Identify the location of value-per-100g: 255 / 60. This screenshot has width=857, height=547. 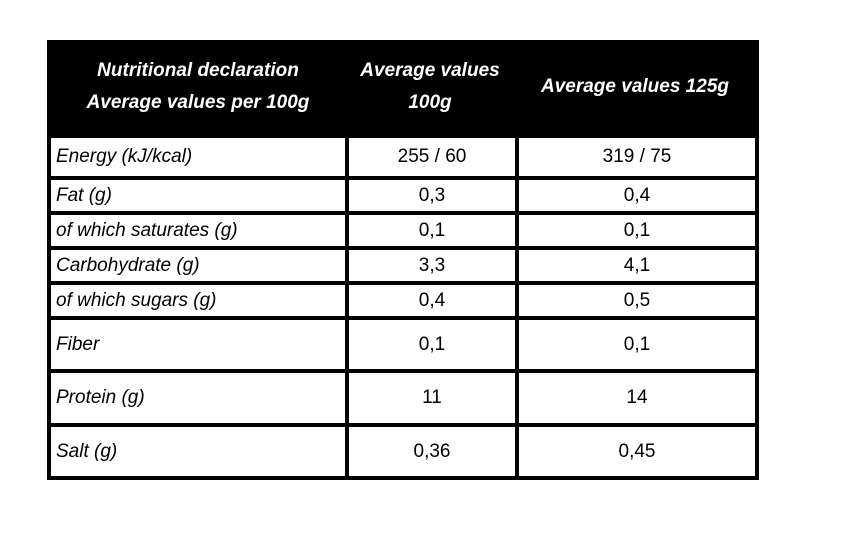
(430, 155).